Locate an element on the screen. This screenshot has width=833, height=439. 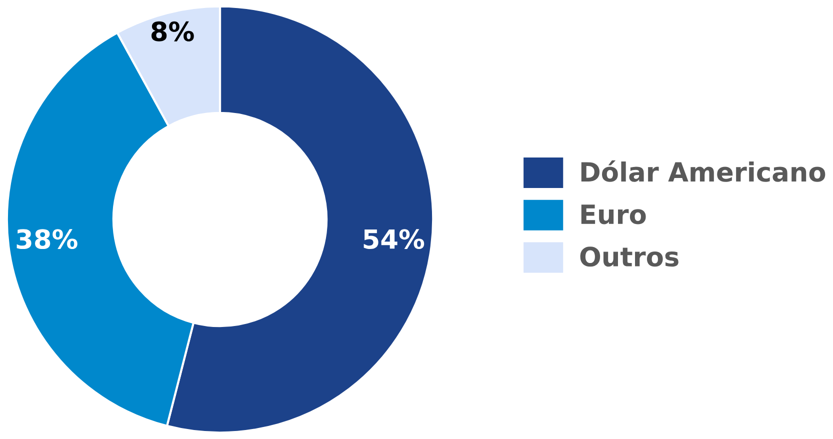
data-label: 8% is located at coordinates (173, 31).